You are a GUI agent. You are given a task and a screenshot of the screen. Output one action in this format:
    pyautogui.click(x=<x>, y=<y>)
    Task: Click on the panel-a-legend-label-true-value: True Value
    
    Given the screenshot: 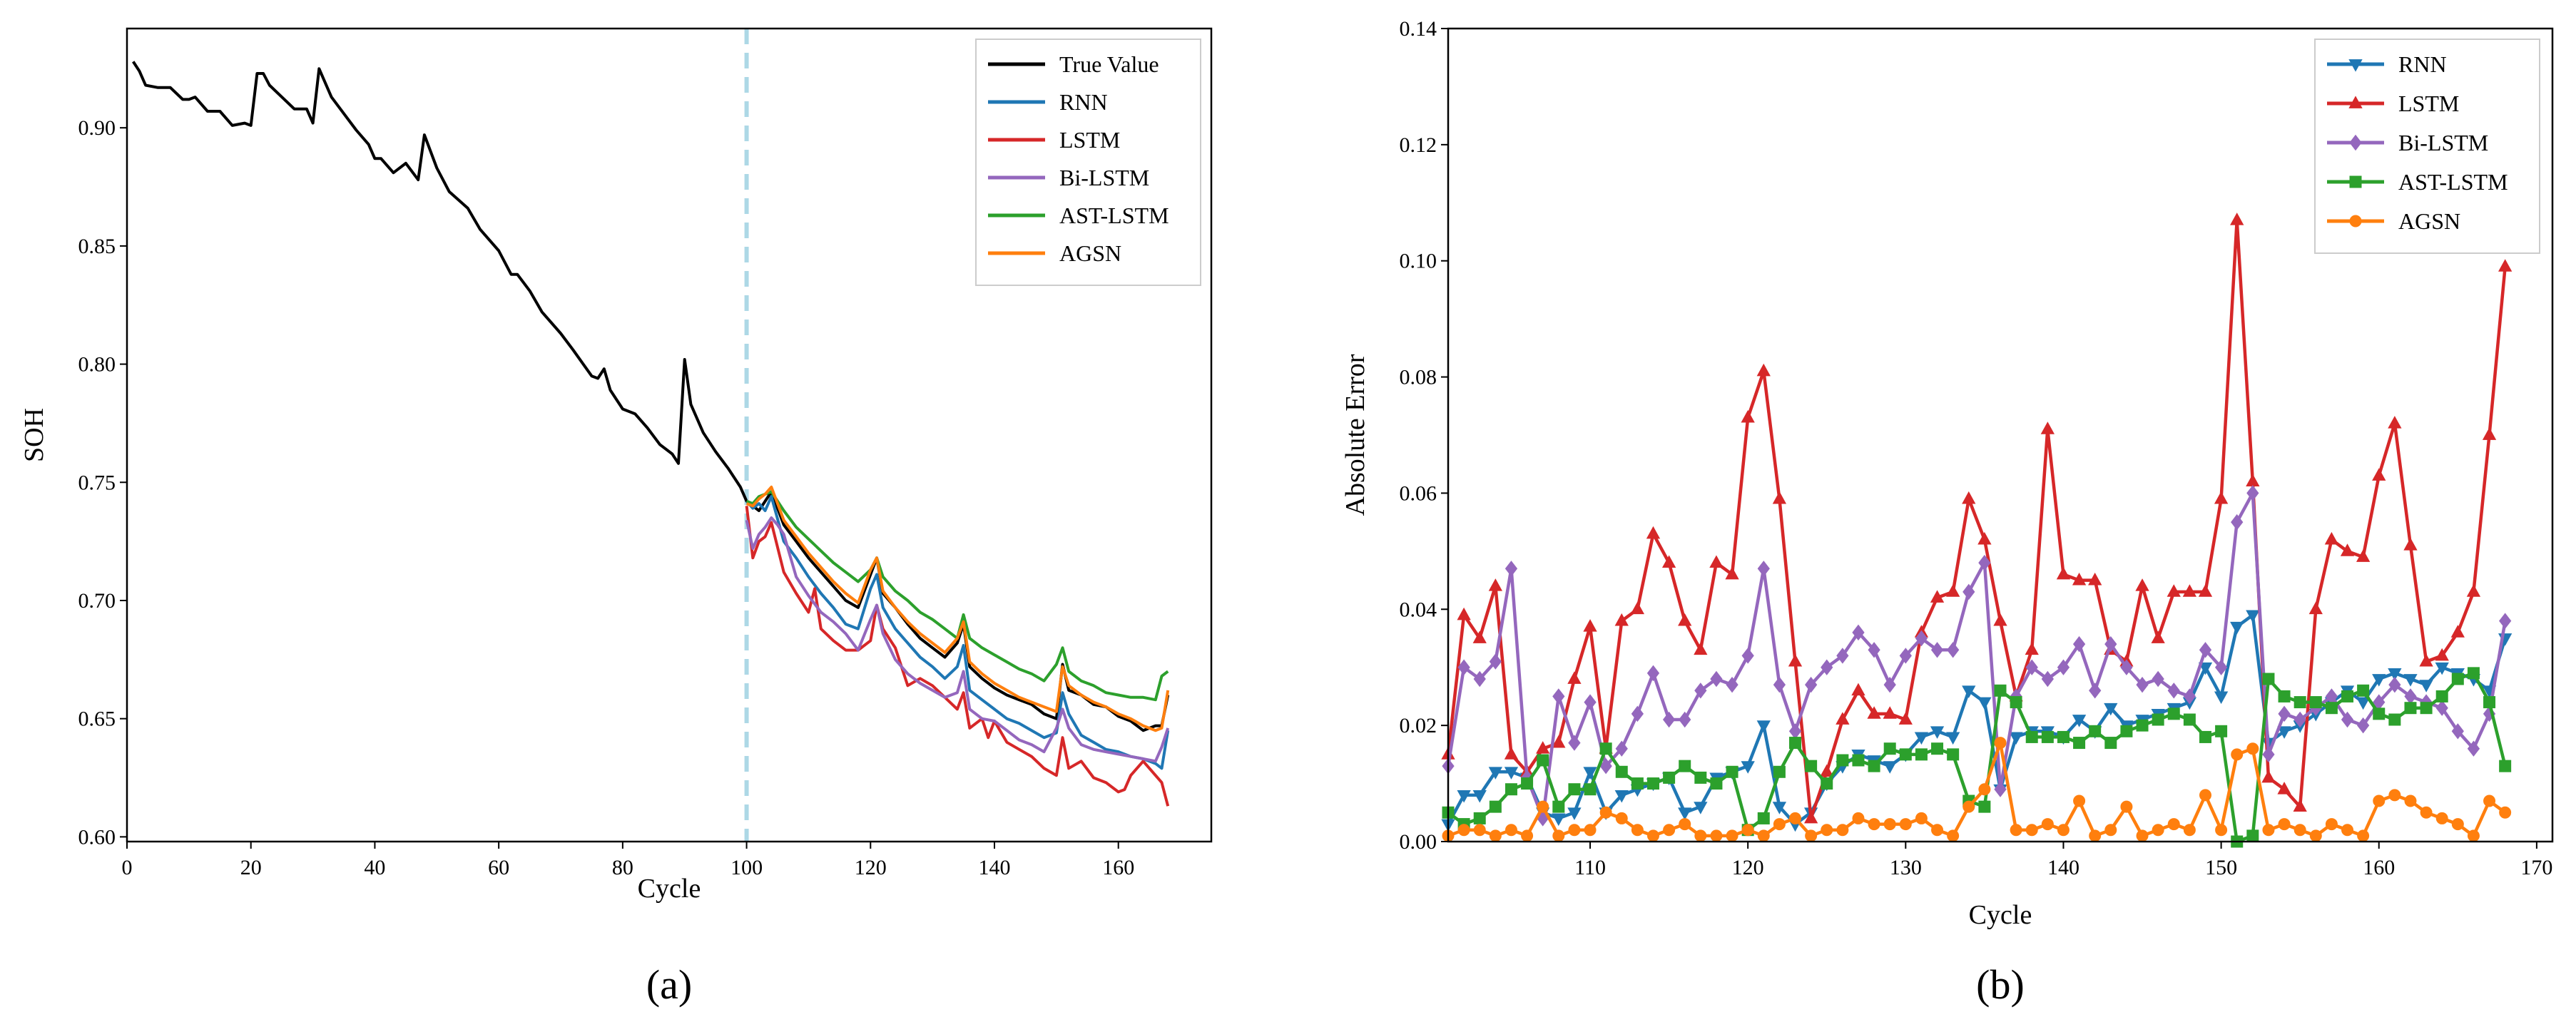 What is the action you would take?
    pyautogui.click(x=1109, y=64)
    